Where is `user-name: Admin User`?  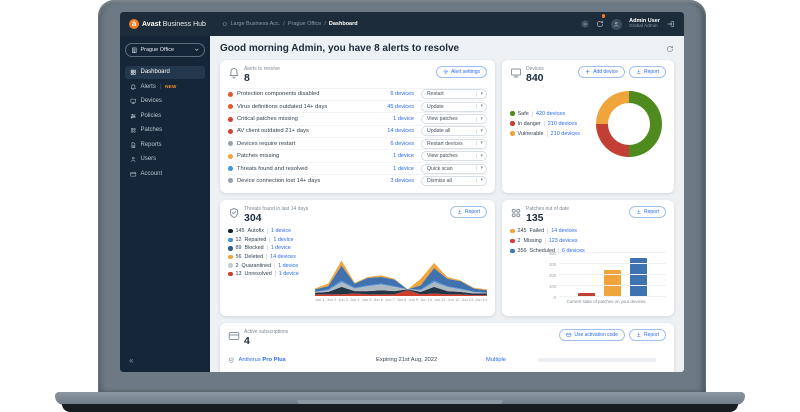 user-name: Admin User is located at coordinates (644, 21).